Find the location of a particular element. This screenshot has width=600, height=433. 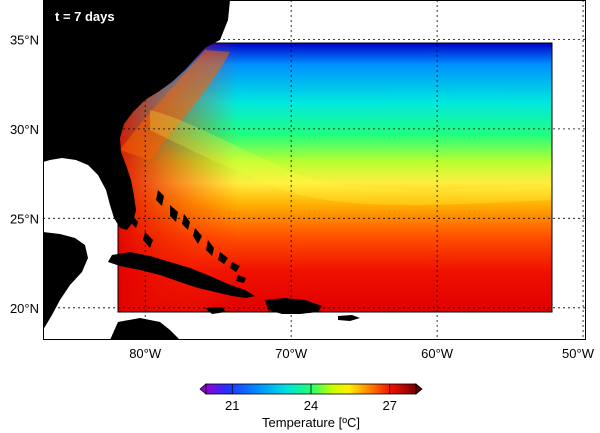

longitude-tick-label: 70°W is located at coordinates (291, 353).